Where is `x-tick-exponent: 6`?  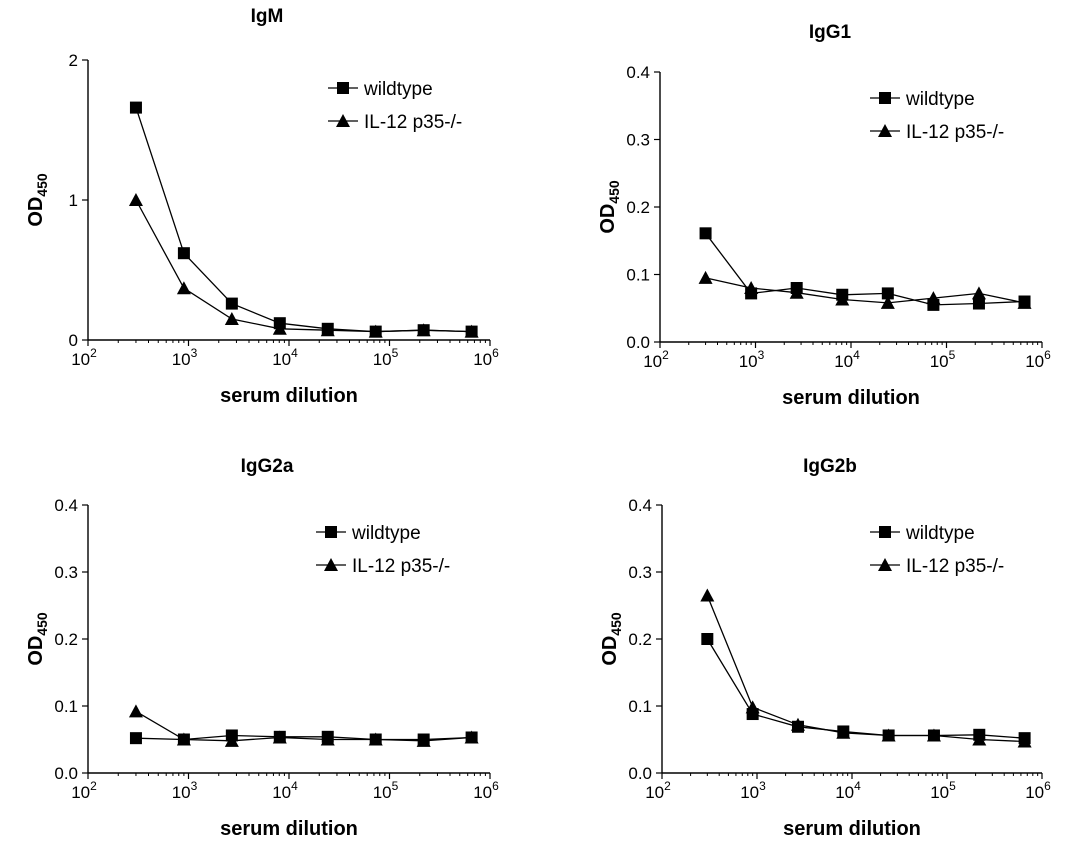
x-tick-exponent: 6 is located at coordinates (495, 353).